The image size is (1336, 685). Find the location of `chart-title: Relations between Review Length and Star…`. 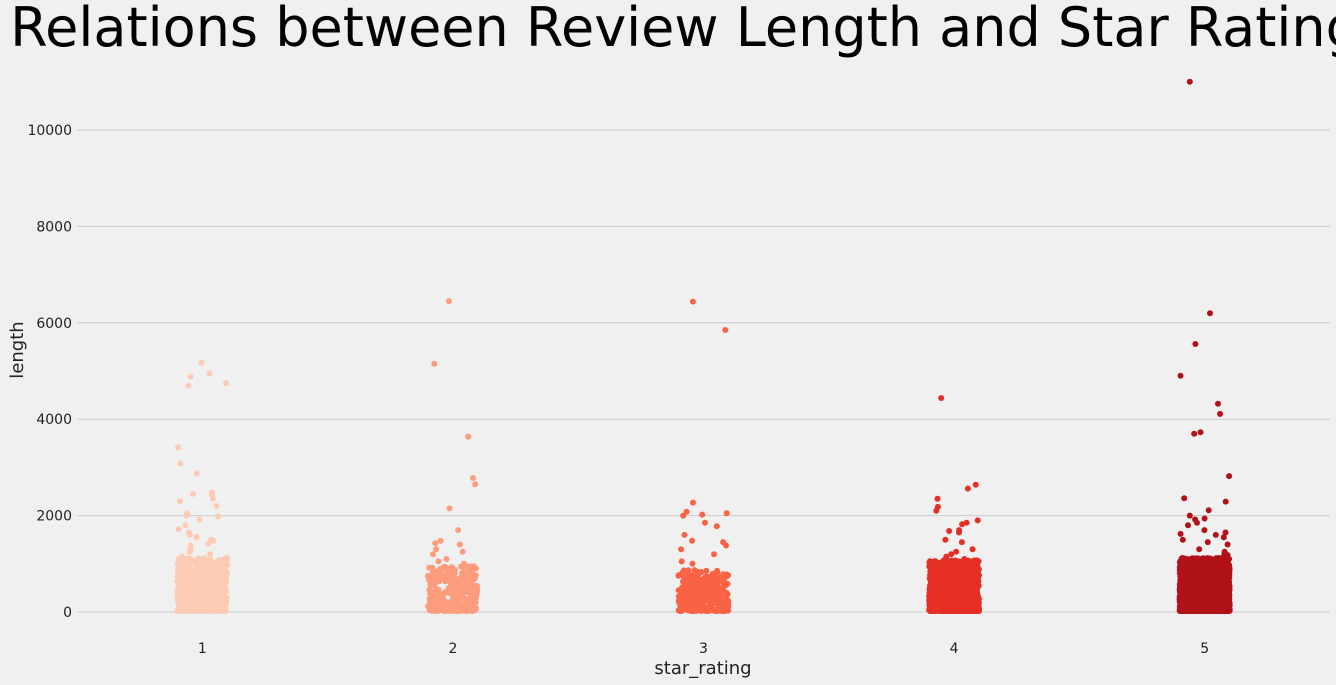

chart-title: Relations between Review Length and Star… is located at coordinates (673, 29).